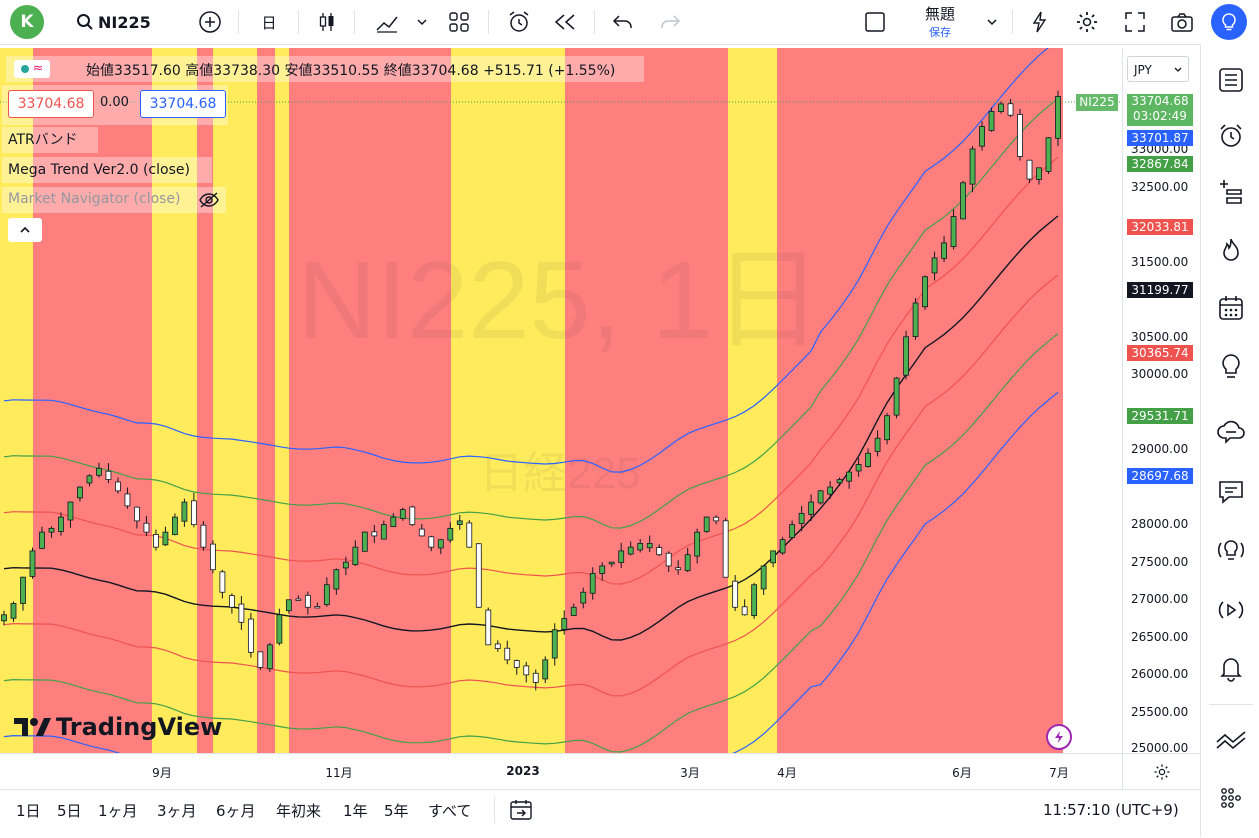  I want to click on compare-symbol-button, so click(210, 22).